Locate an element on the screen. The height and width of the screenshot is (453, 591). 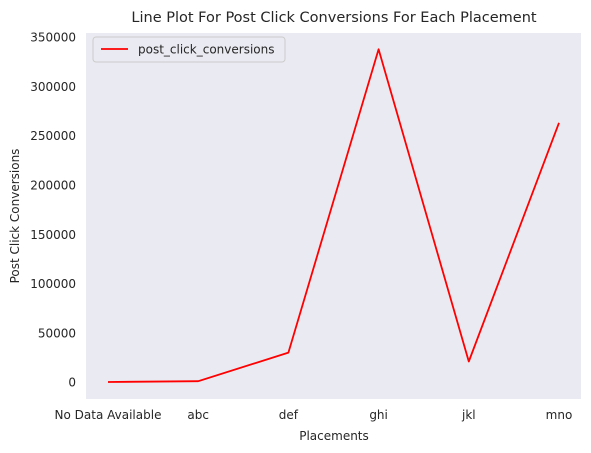
y-tick-label: 350000 is located at coordinates (53, 37).